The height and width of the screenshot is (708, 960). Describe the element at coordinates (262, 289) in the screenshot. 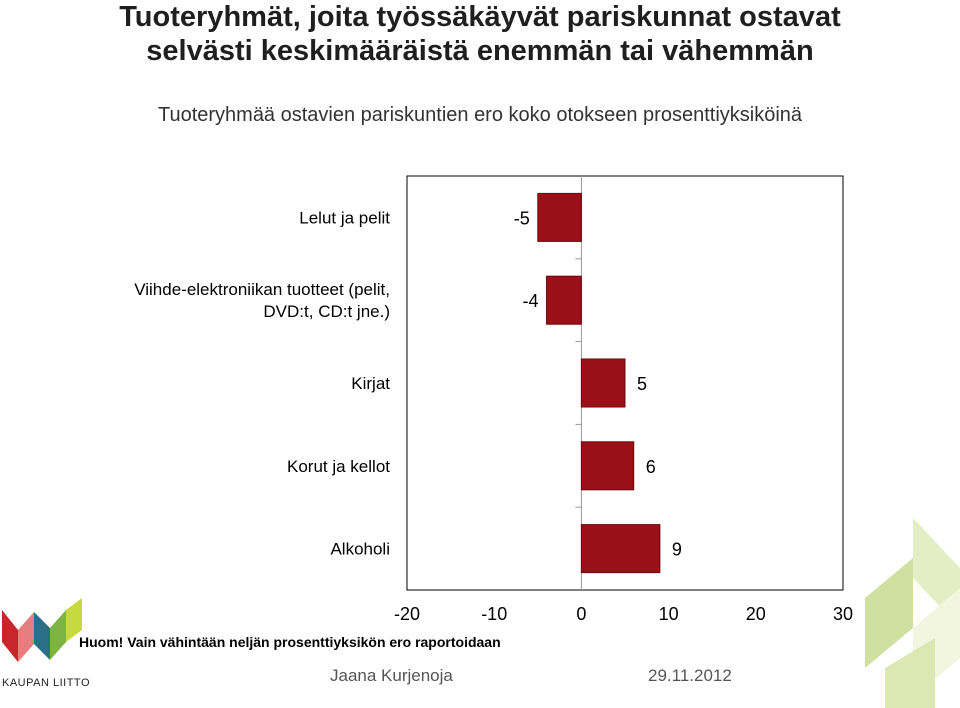

I see `category-label: Viihde-elektroniikan tuotteet (pelit,` at that location.